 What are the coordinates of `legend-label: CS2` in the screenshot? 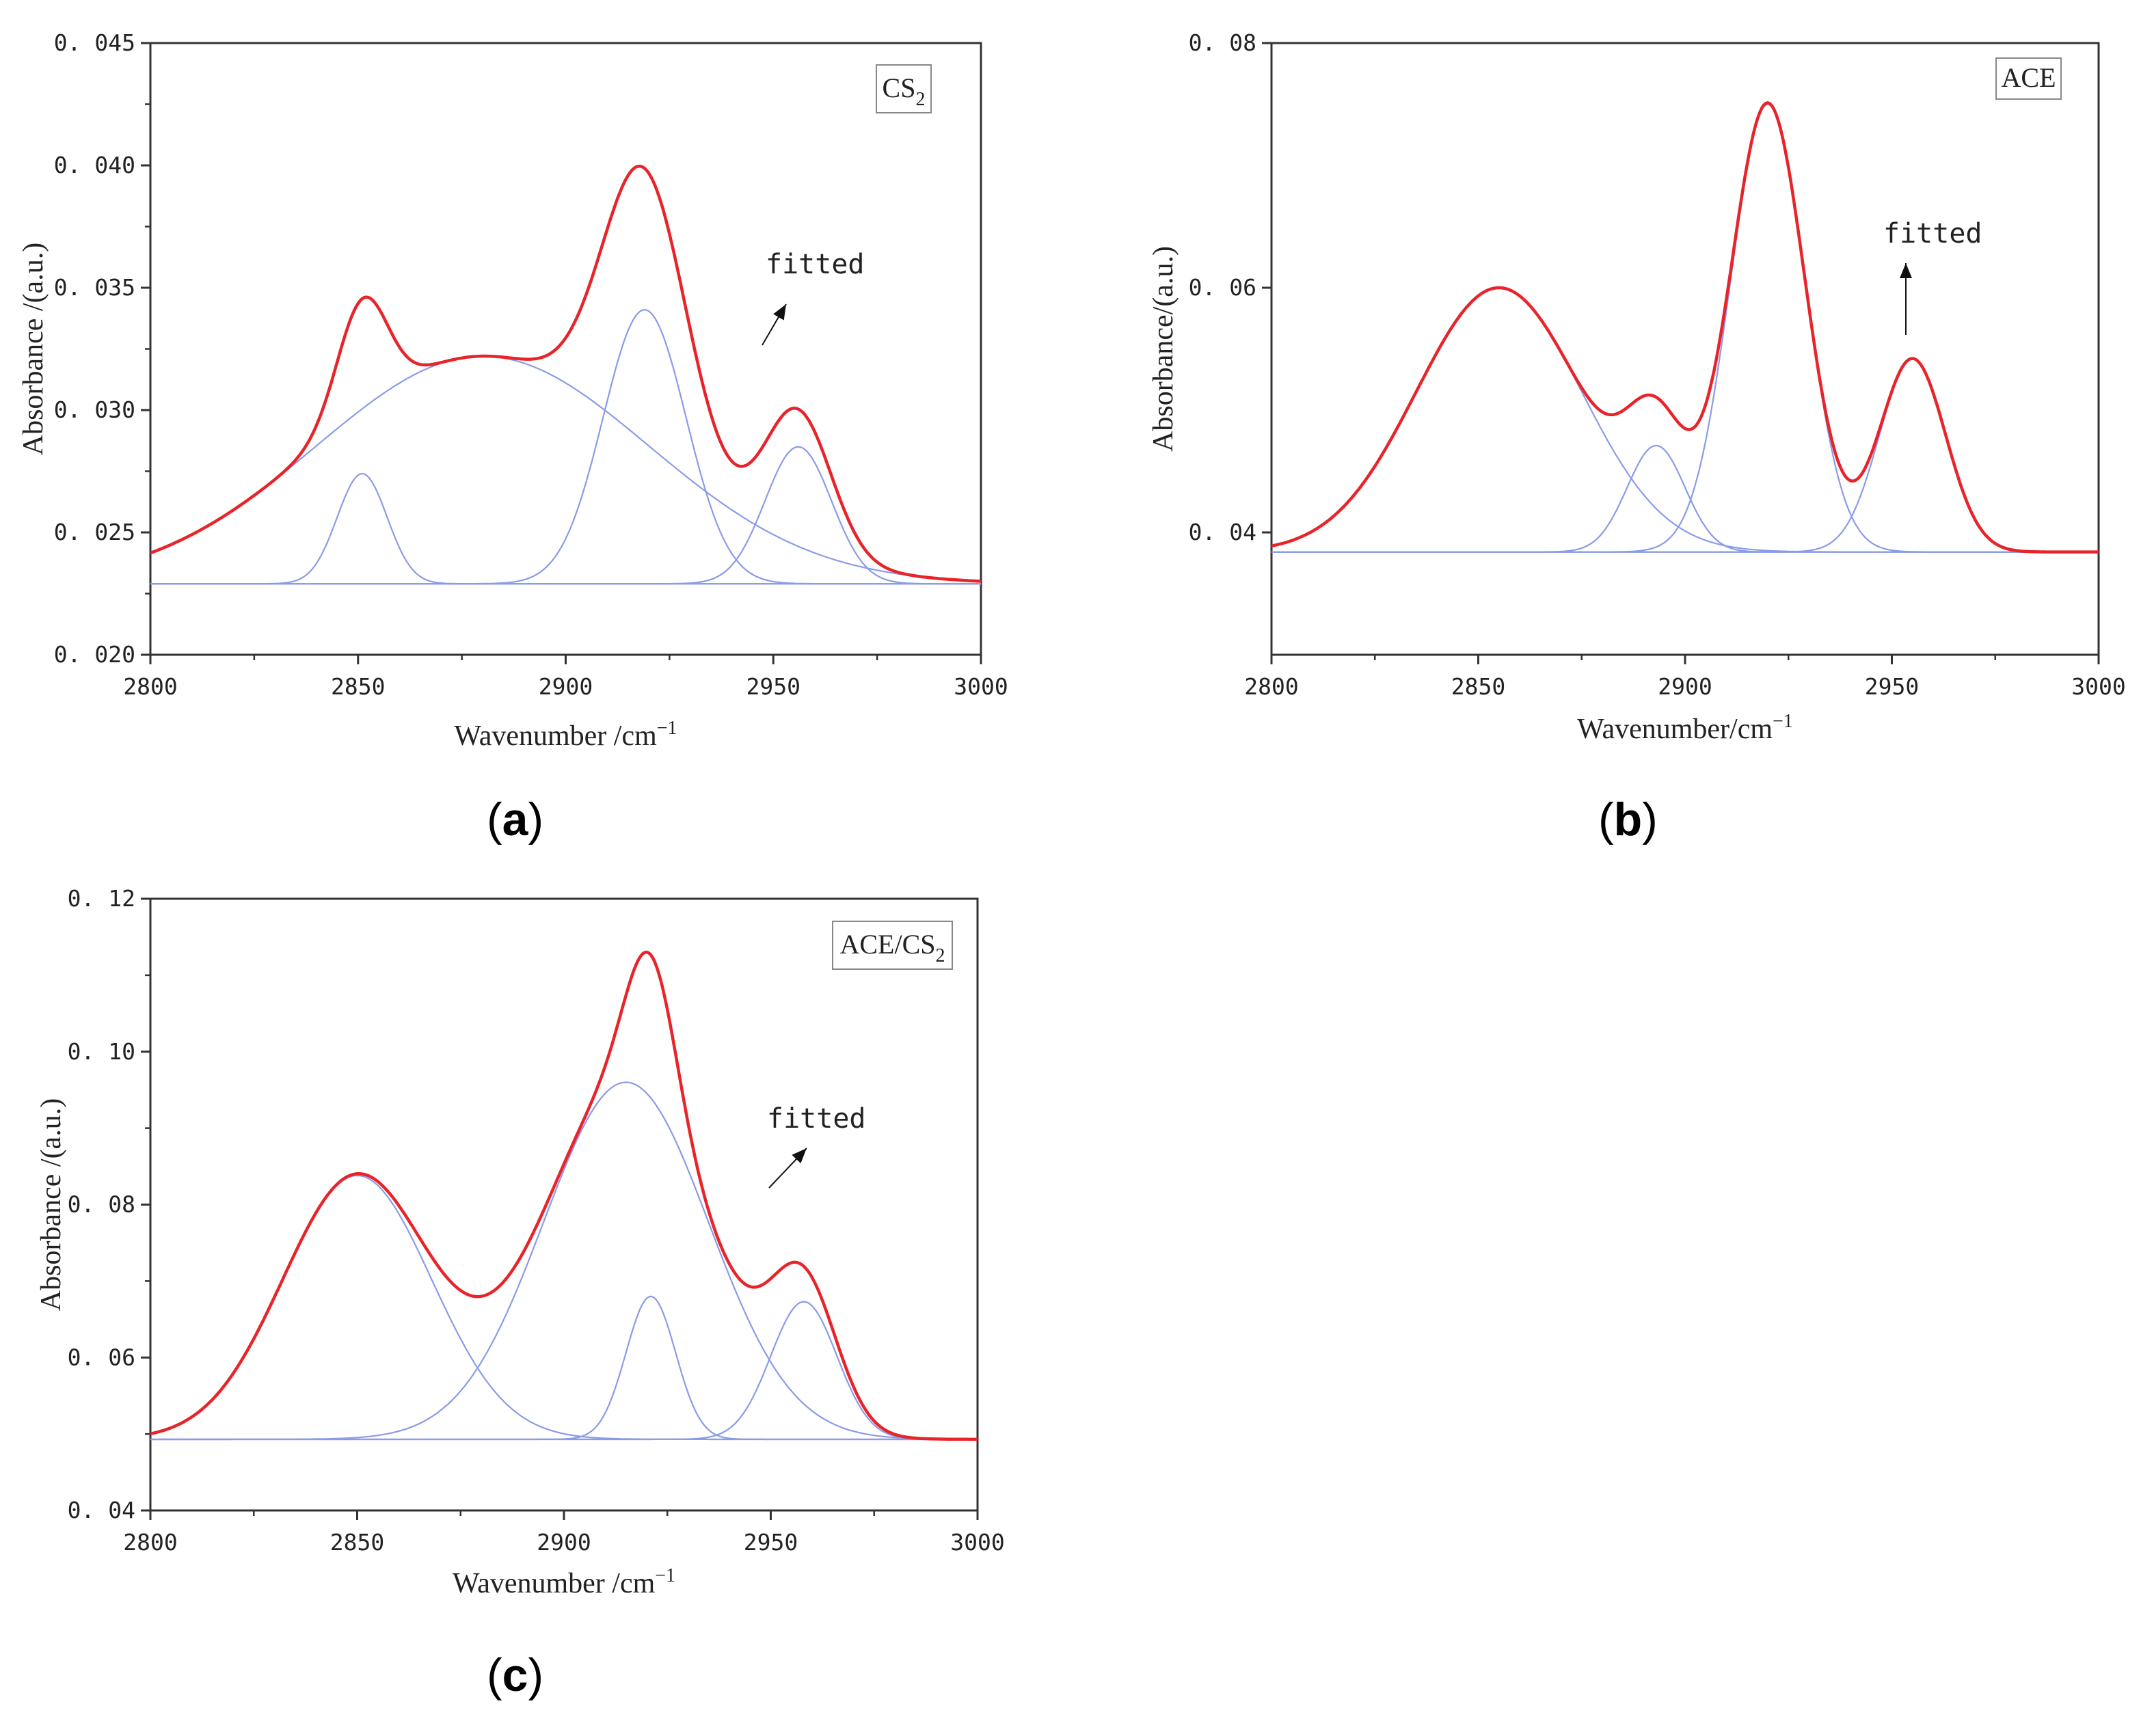 It's located at (904, 91).